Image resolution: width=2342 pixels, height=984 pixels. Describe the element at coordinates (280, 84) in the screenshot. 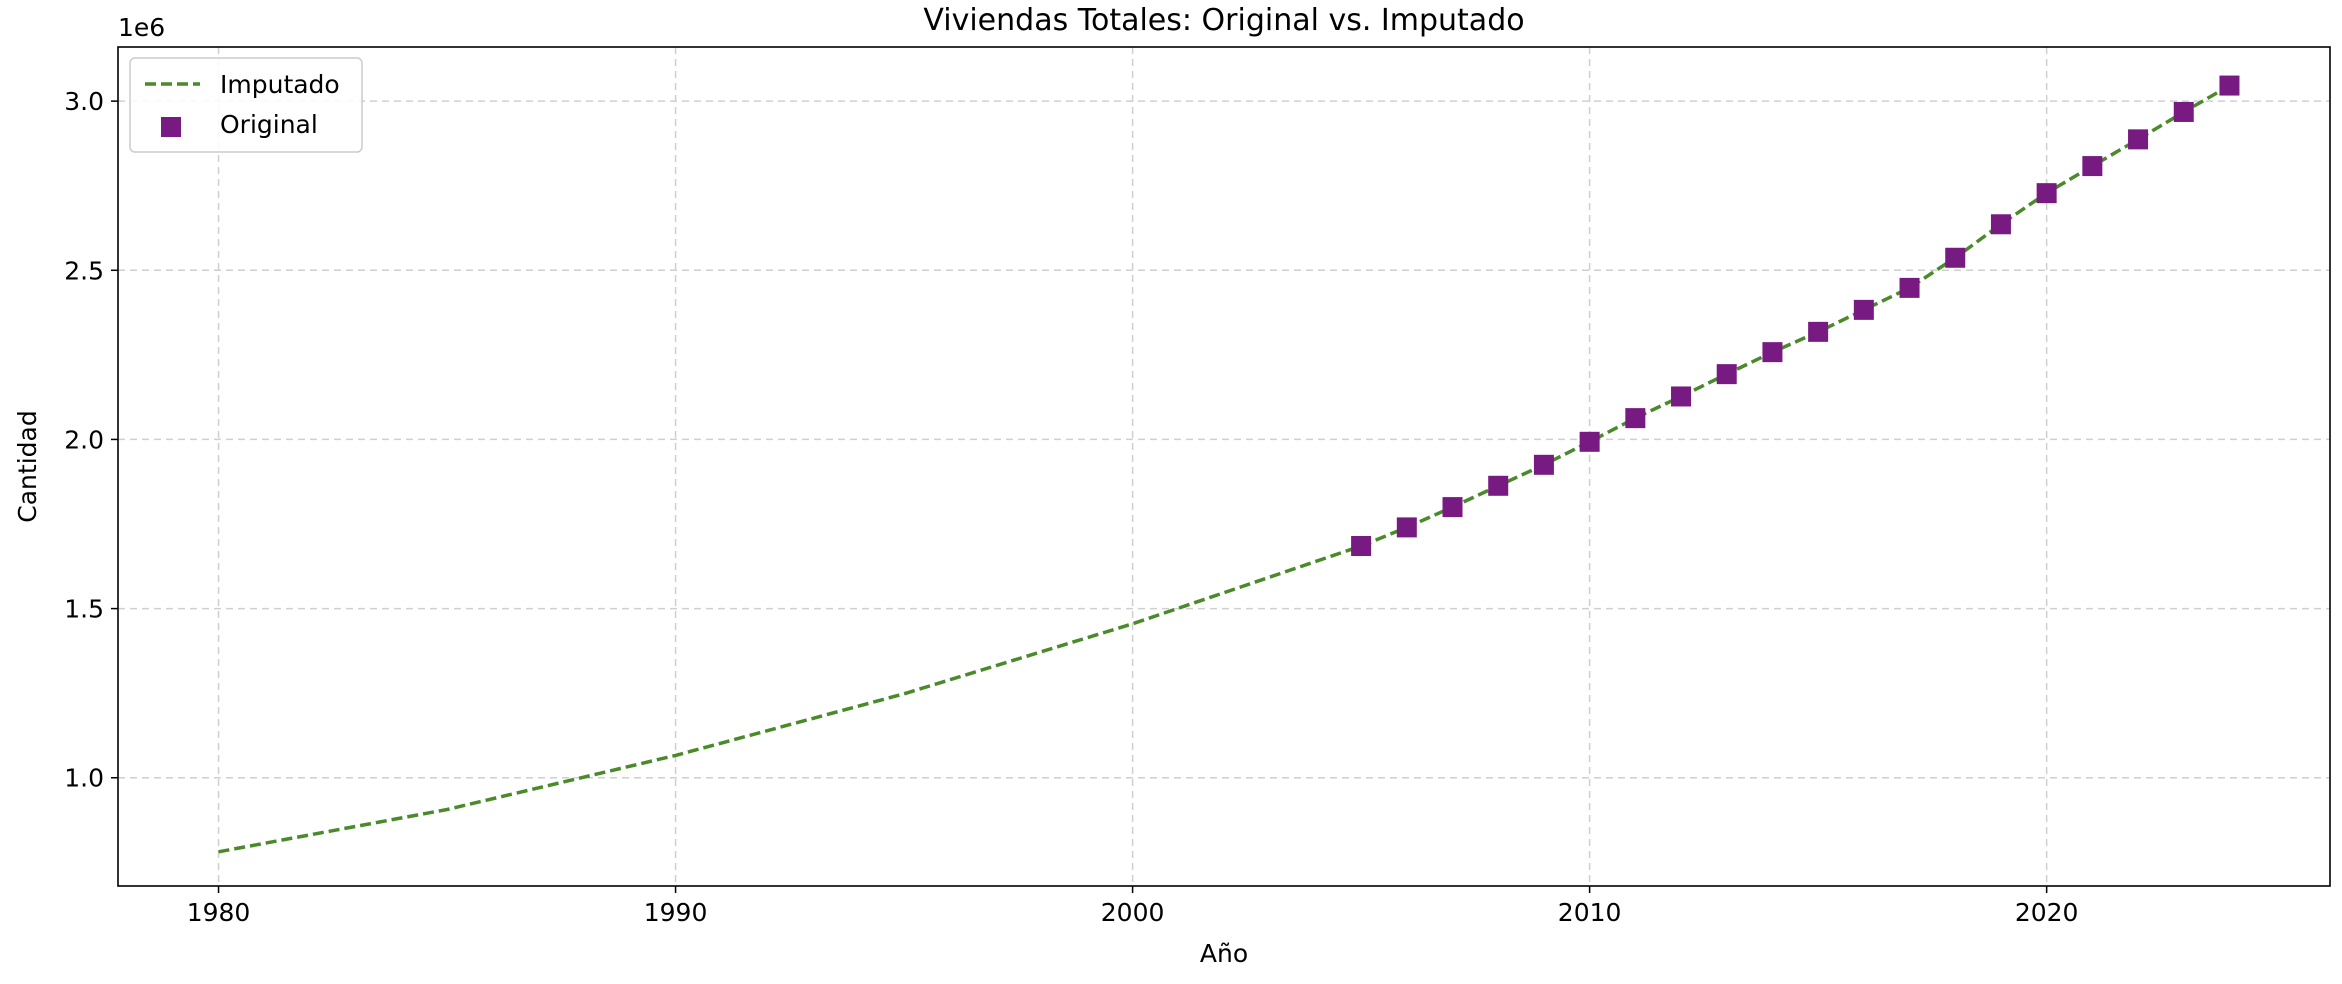

I see `legend-label-imputado: Imputado` at that location.